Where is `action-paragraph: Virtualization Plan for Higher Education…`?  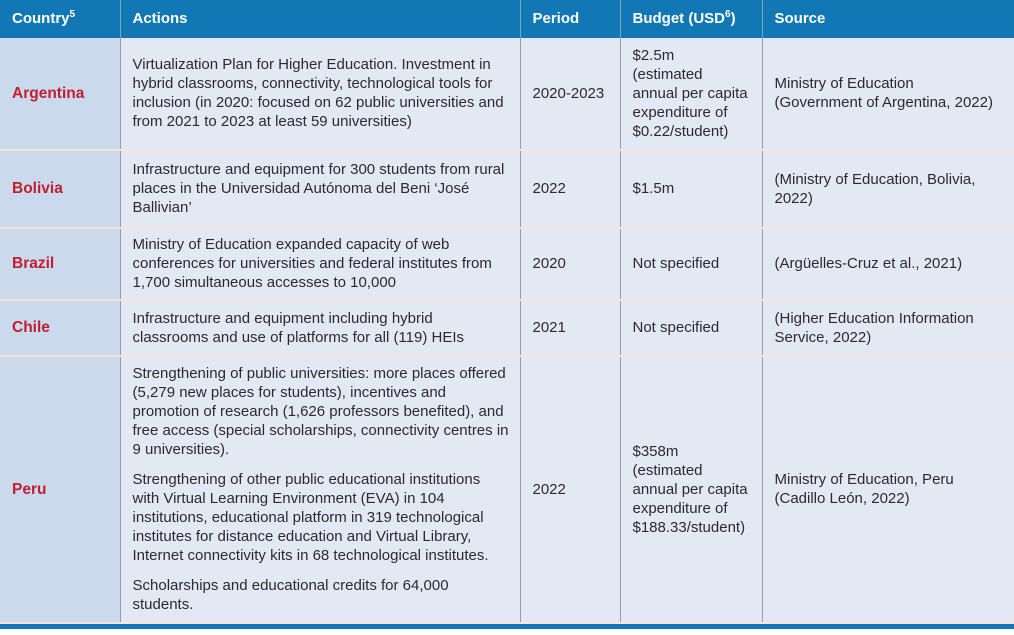
action-paragraph: Virtualization Plan for Higher Education… is located at coordinates (318, 93).